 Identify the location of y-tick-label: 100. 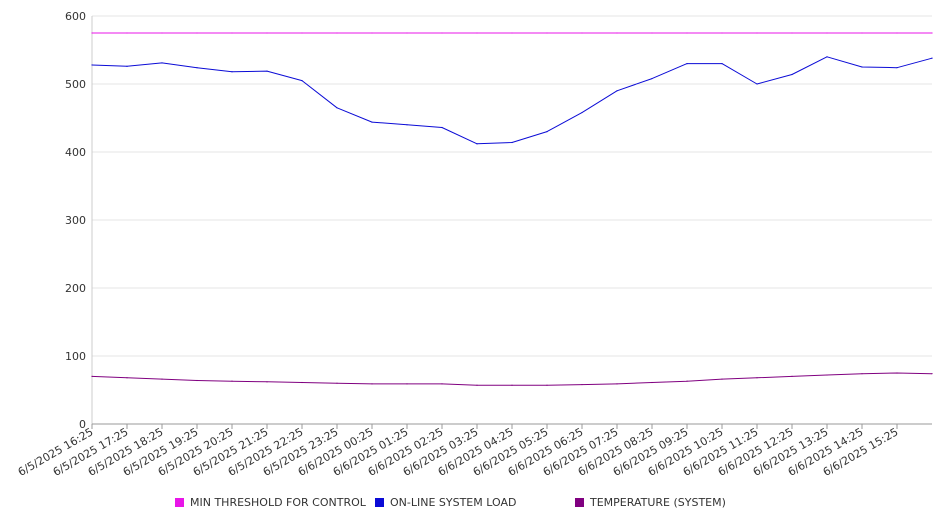
(75, 356).